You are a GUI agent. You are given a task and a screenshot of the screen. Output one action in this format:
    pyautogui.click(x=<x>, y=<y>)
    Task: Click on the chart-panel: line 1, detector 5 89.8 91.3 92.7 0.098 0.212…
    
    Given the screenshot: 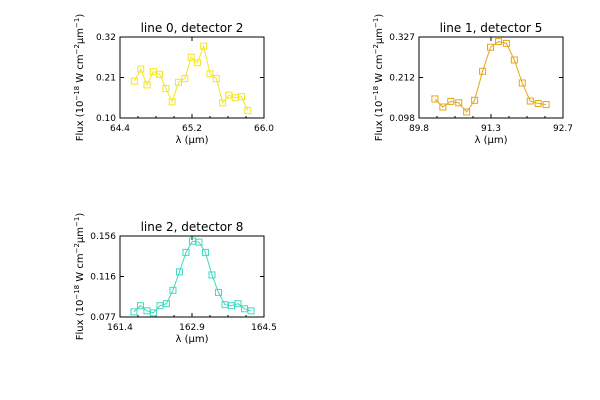 What is the action you would take?
    pyautogui.click(x=472, y=80)
    